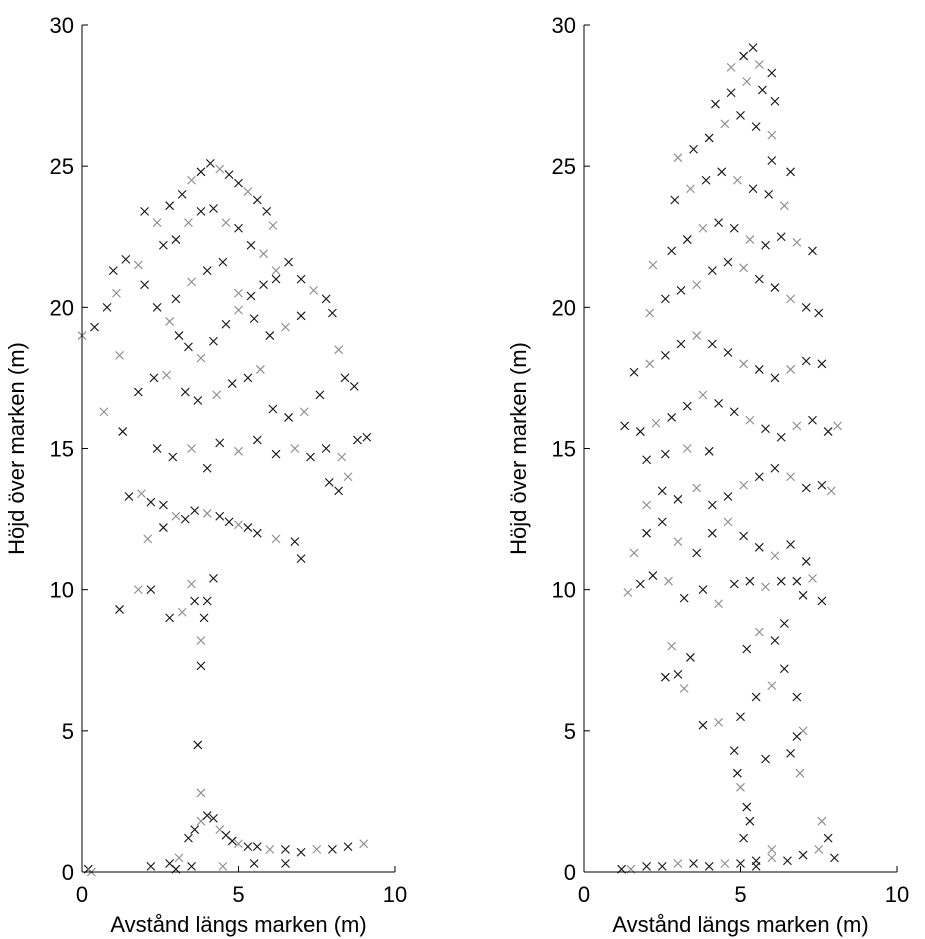  Describe the element at coordinates (62, 307) in the screenshot. I see `left-y-tick-label: 20` at that location.